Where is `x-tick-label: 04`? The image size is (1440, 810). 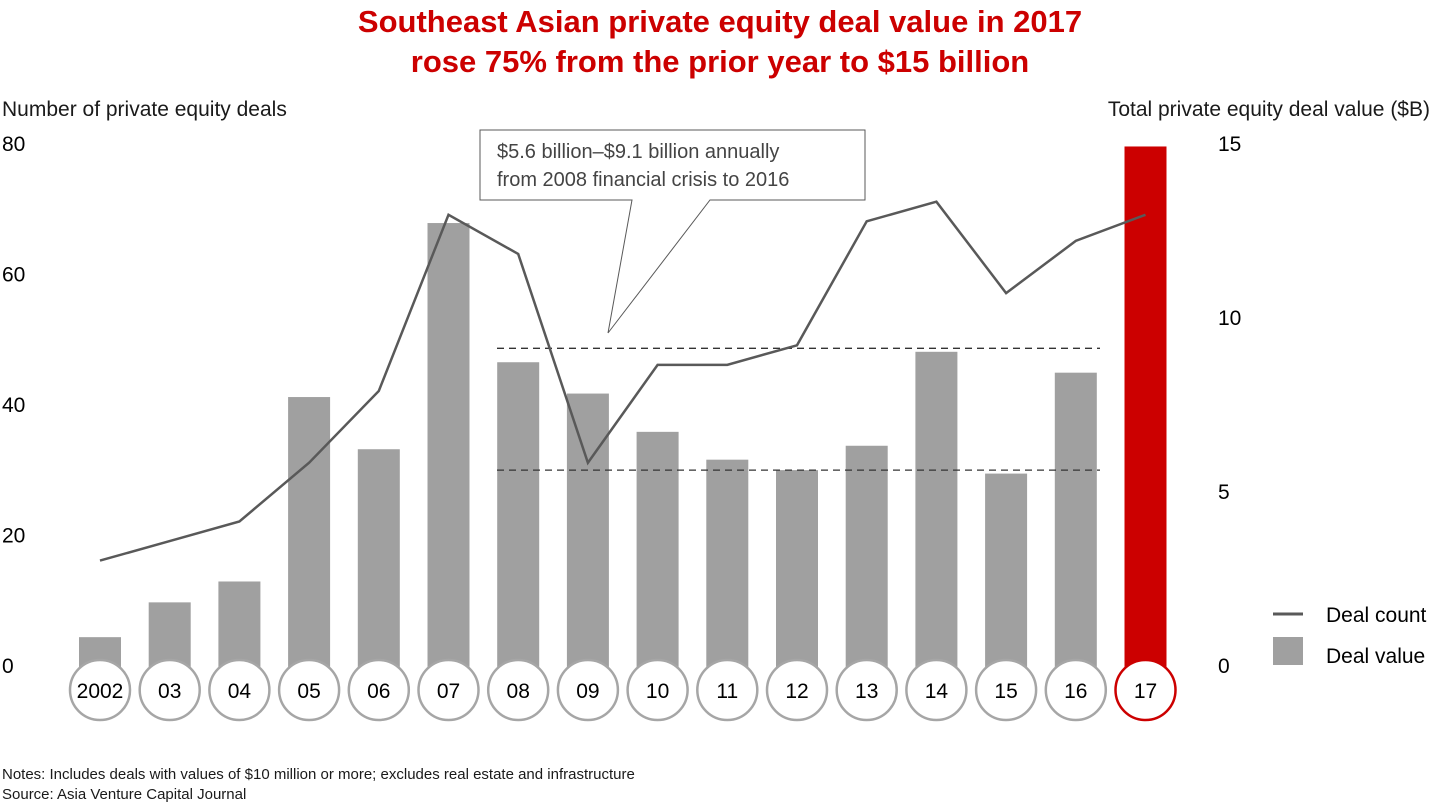
x-tick-label: 04 is located at coordinates (240, 691).